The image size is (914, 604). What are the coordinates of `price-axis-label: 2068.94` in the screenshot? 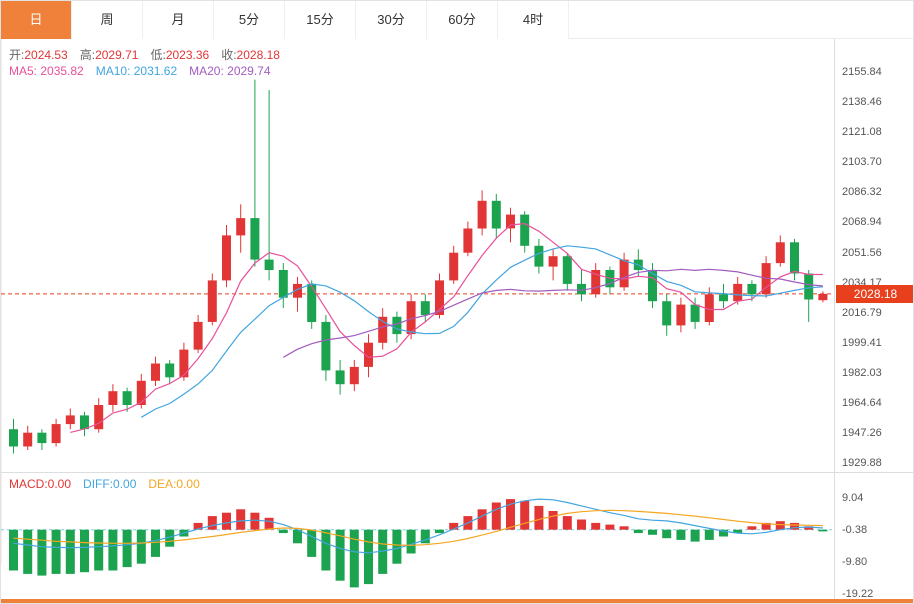 It's located at (862, 222).